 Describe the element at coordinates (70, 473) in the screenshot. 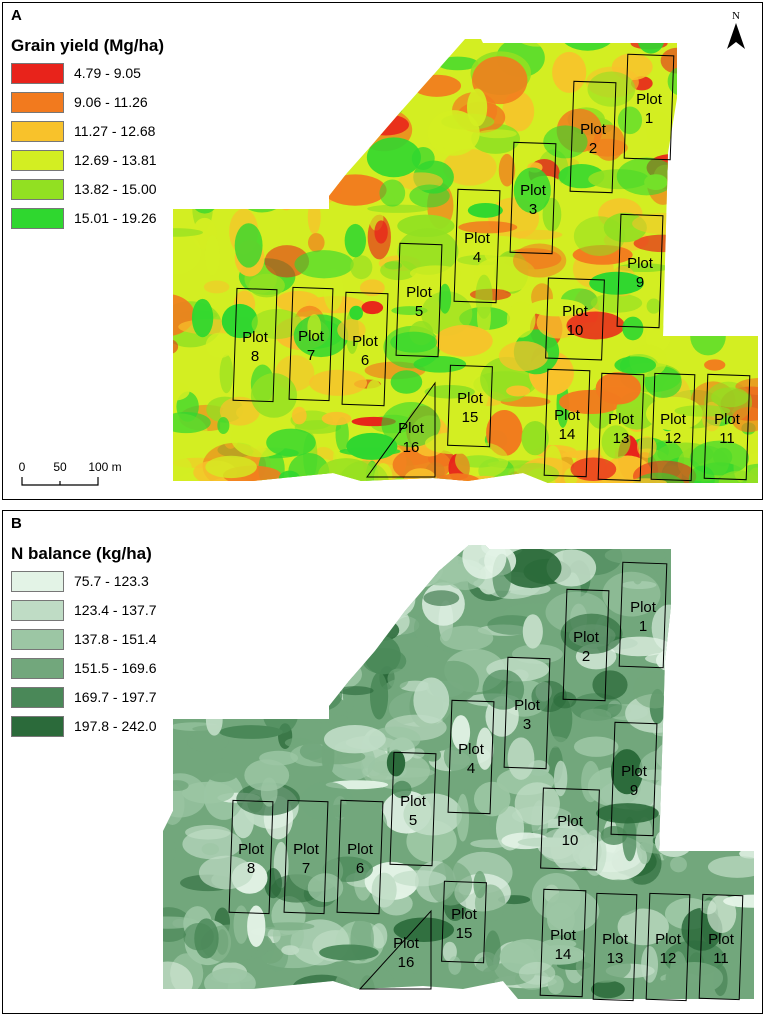

I see `scale-bar: 0 50 100 m` at that location.